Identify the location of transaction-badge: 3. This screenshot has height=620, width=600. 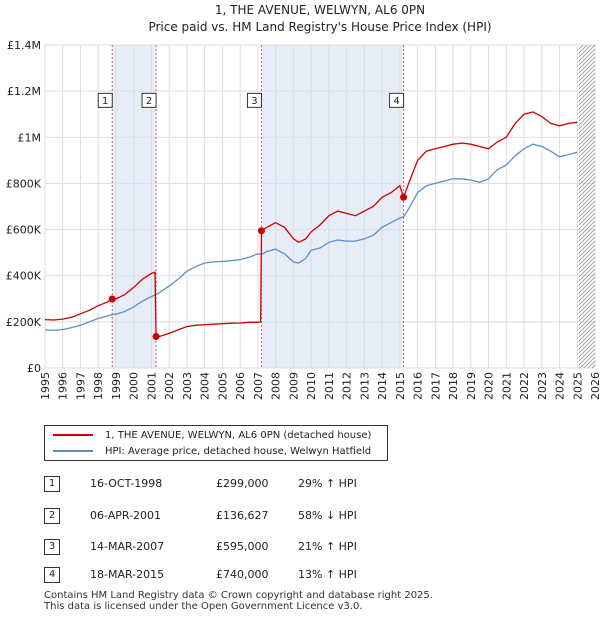
(254, 100).